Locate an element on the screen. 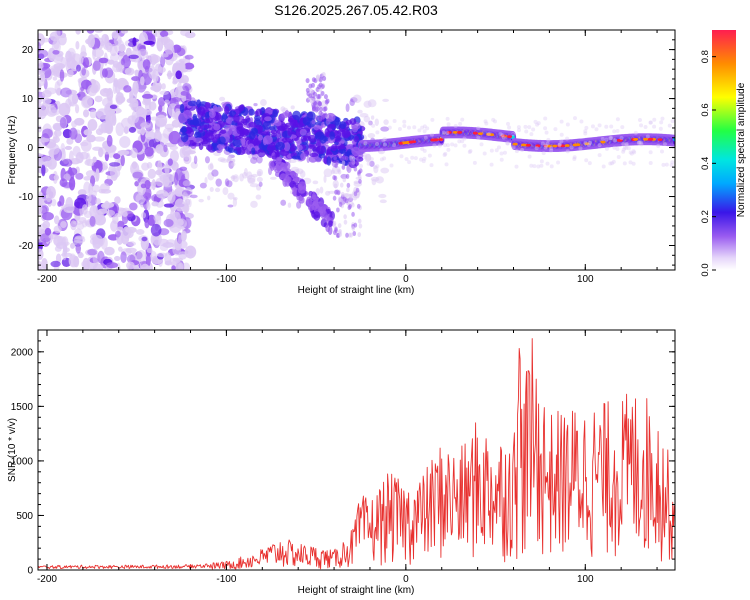 The width and height of the screenshot is (750, 600). y-tick-label: 0 is located at coordinates (30, 148).